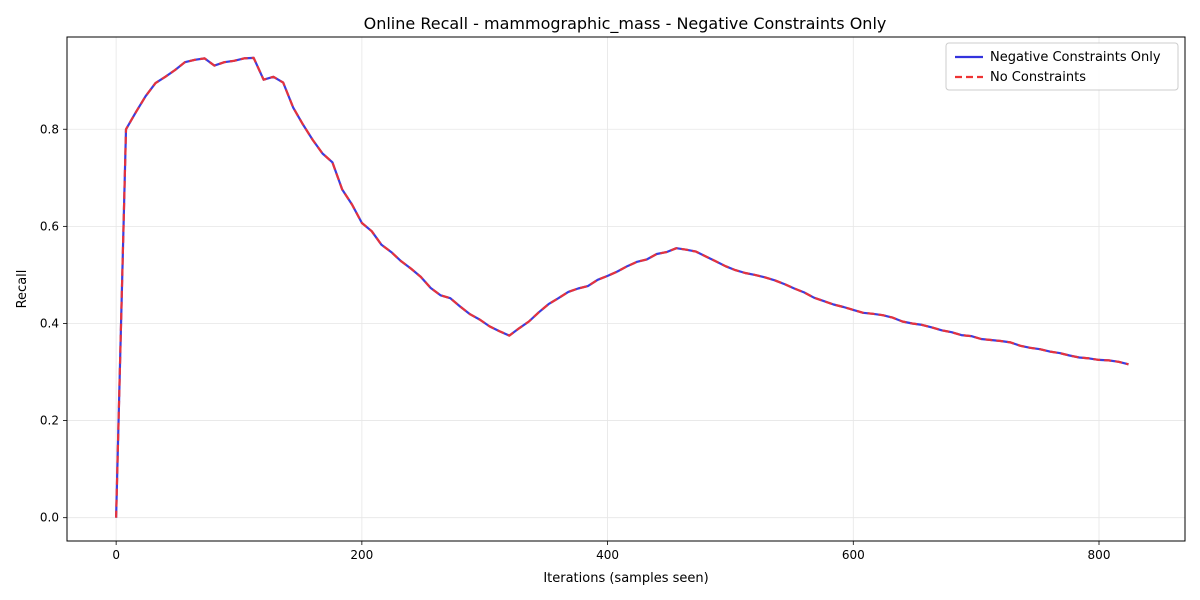  I want to click on x-tick-label: 200, so click(361, 555).